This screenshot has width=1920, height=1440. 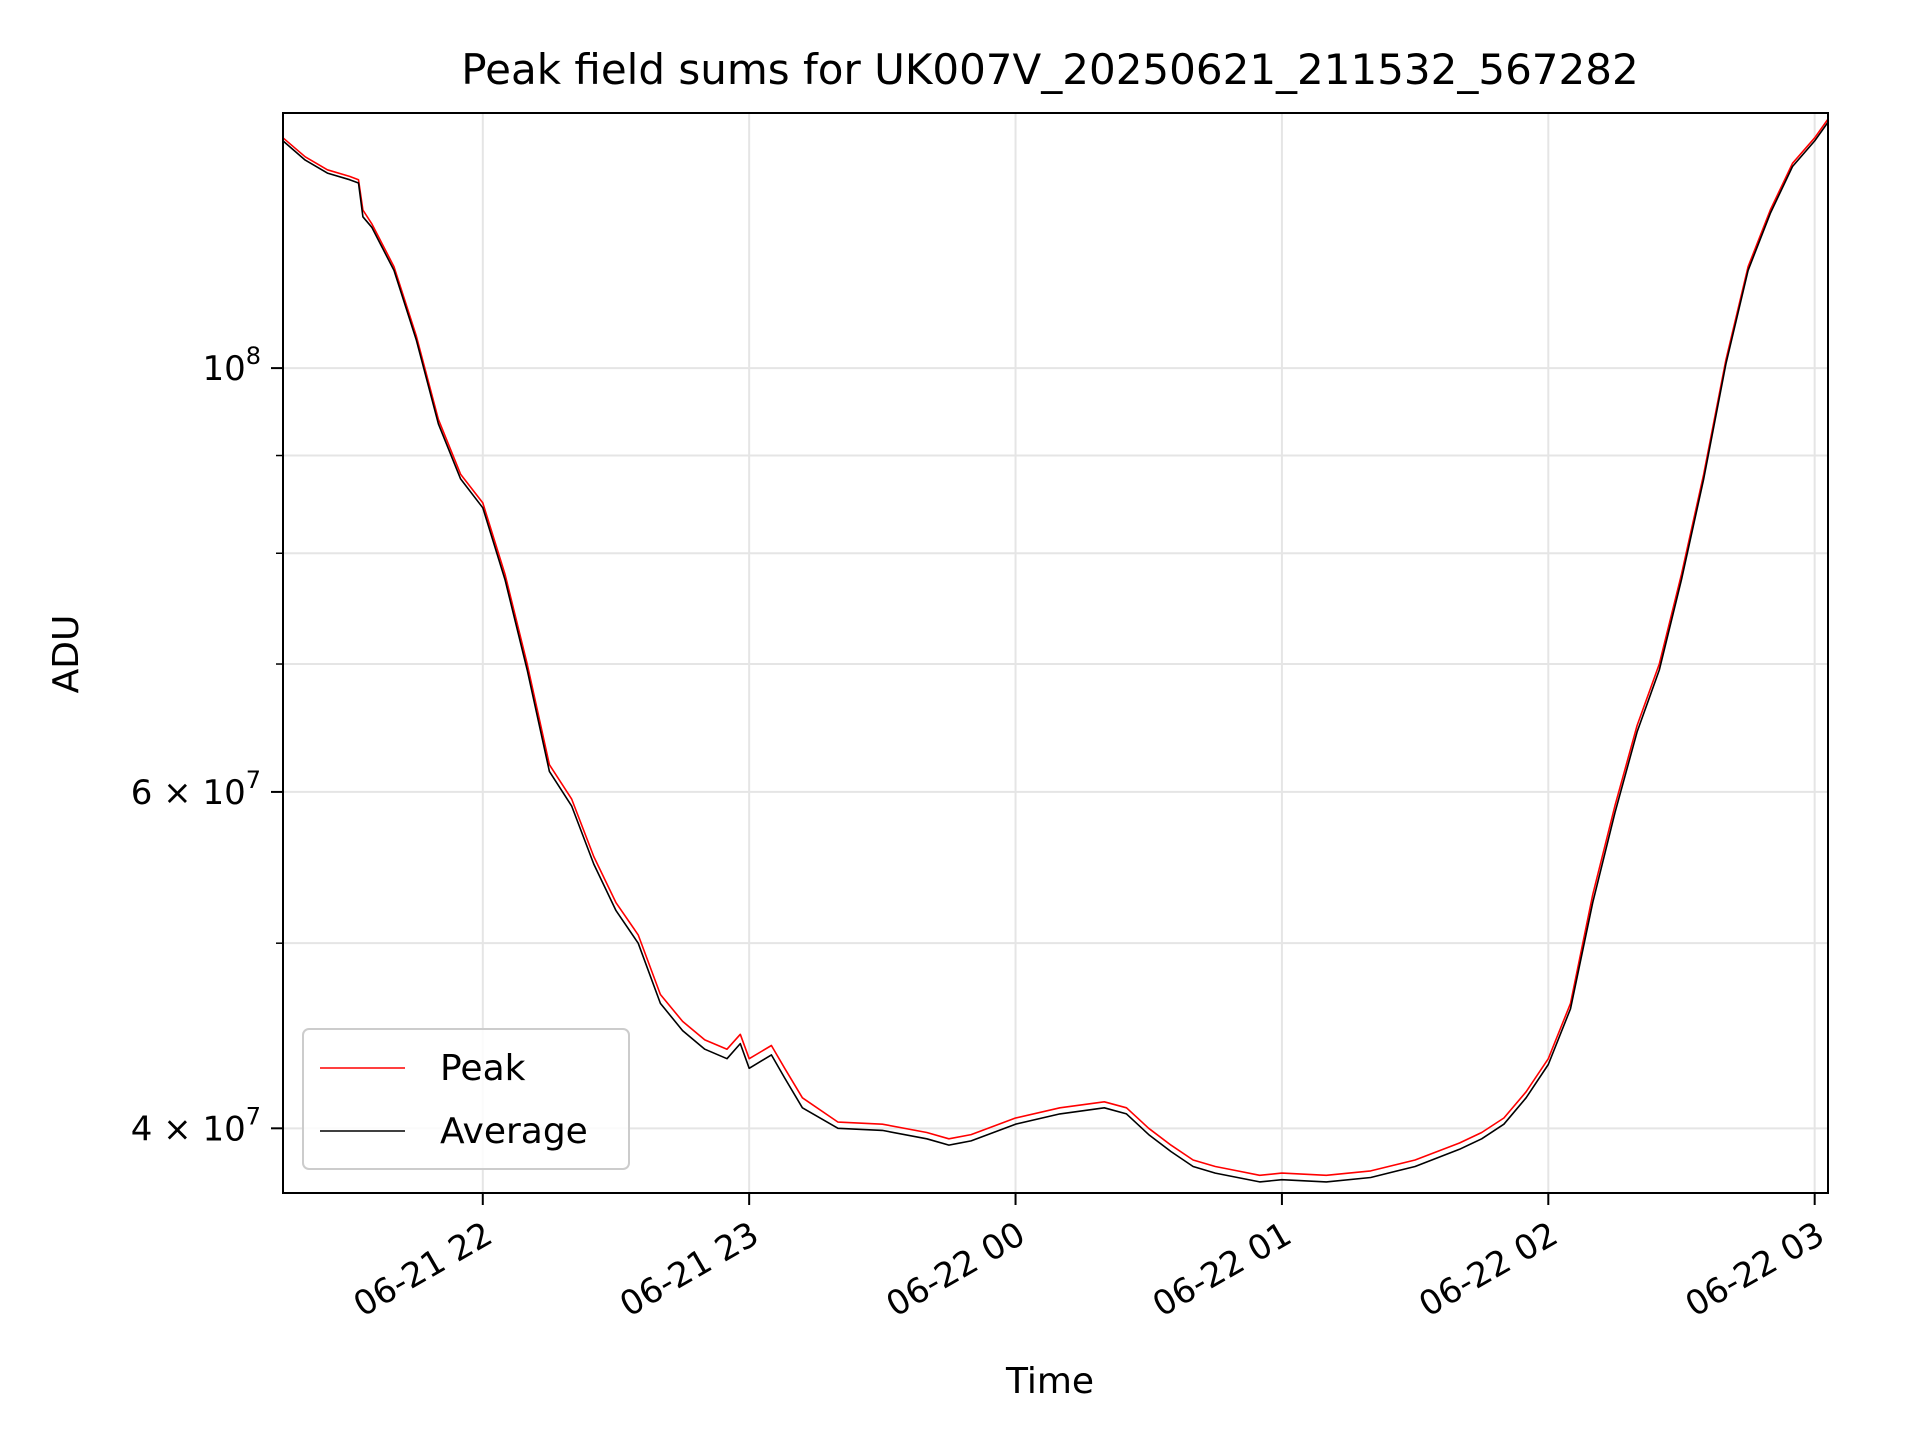 I want to click on legend-label-peak: Peak, so click(x=483, y=1068).